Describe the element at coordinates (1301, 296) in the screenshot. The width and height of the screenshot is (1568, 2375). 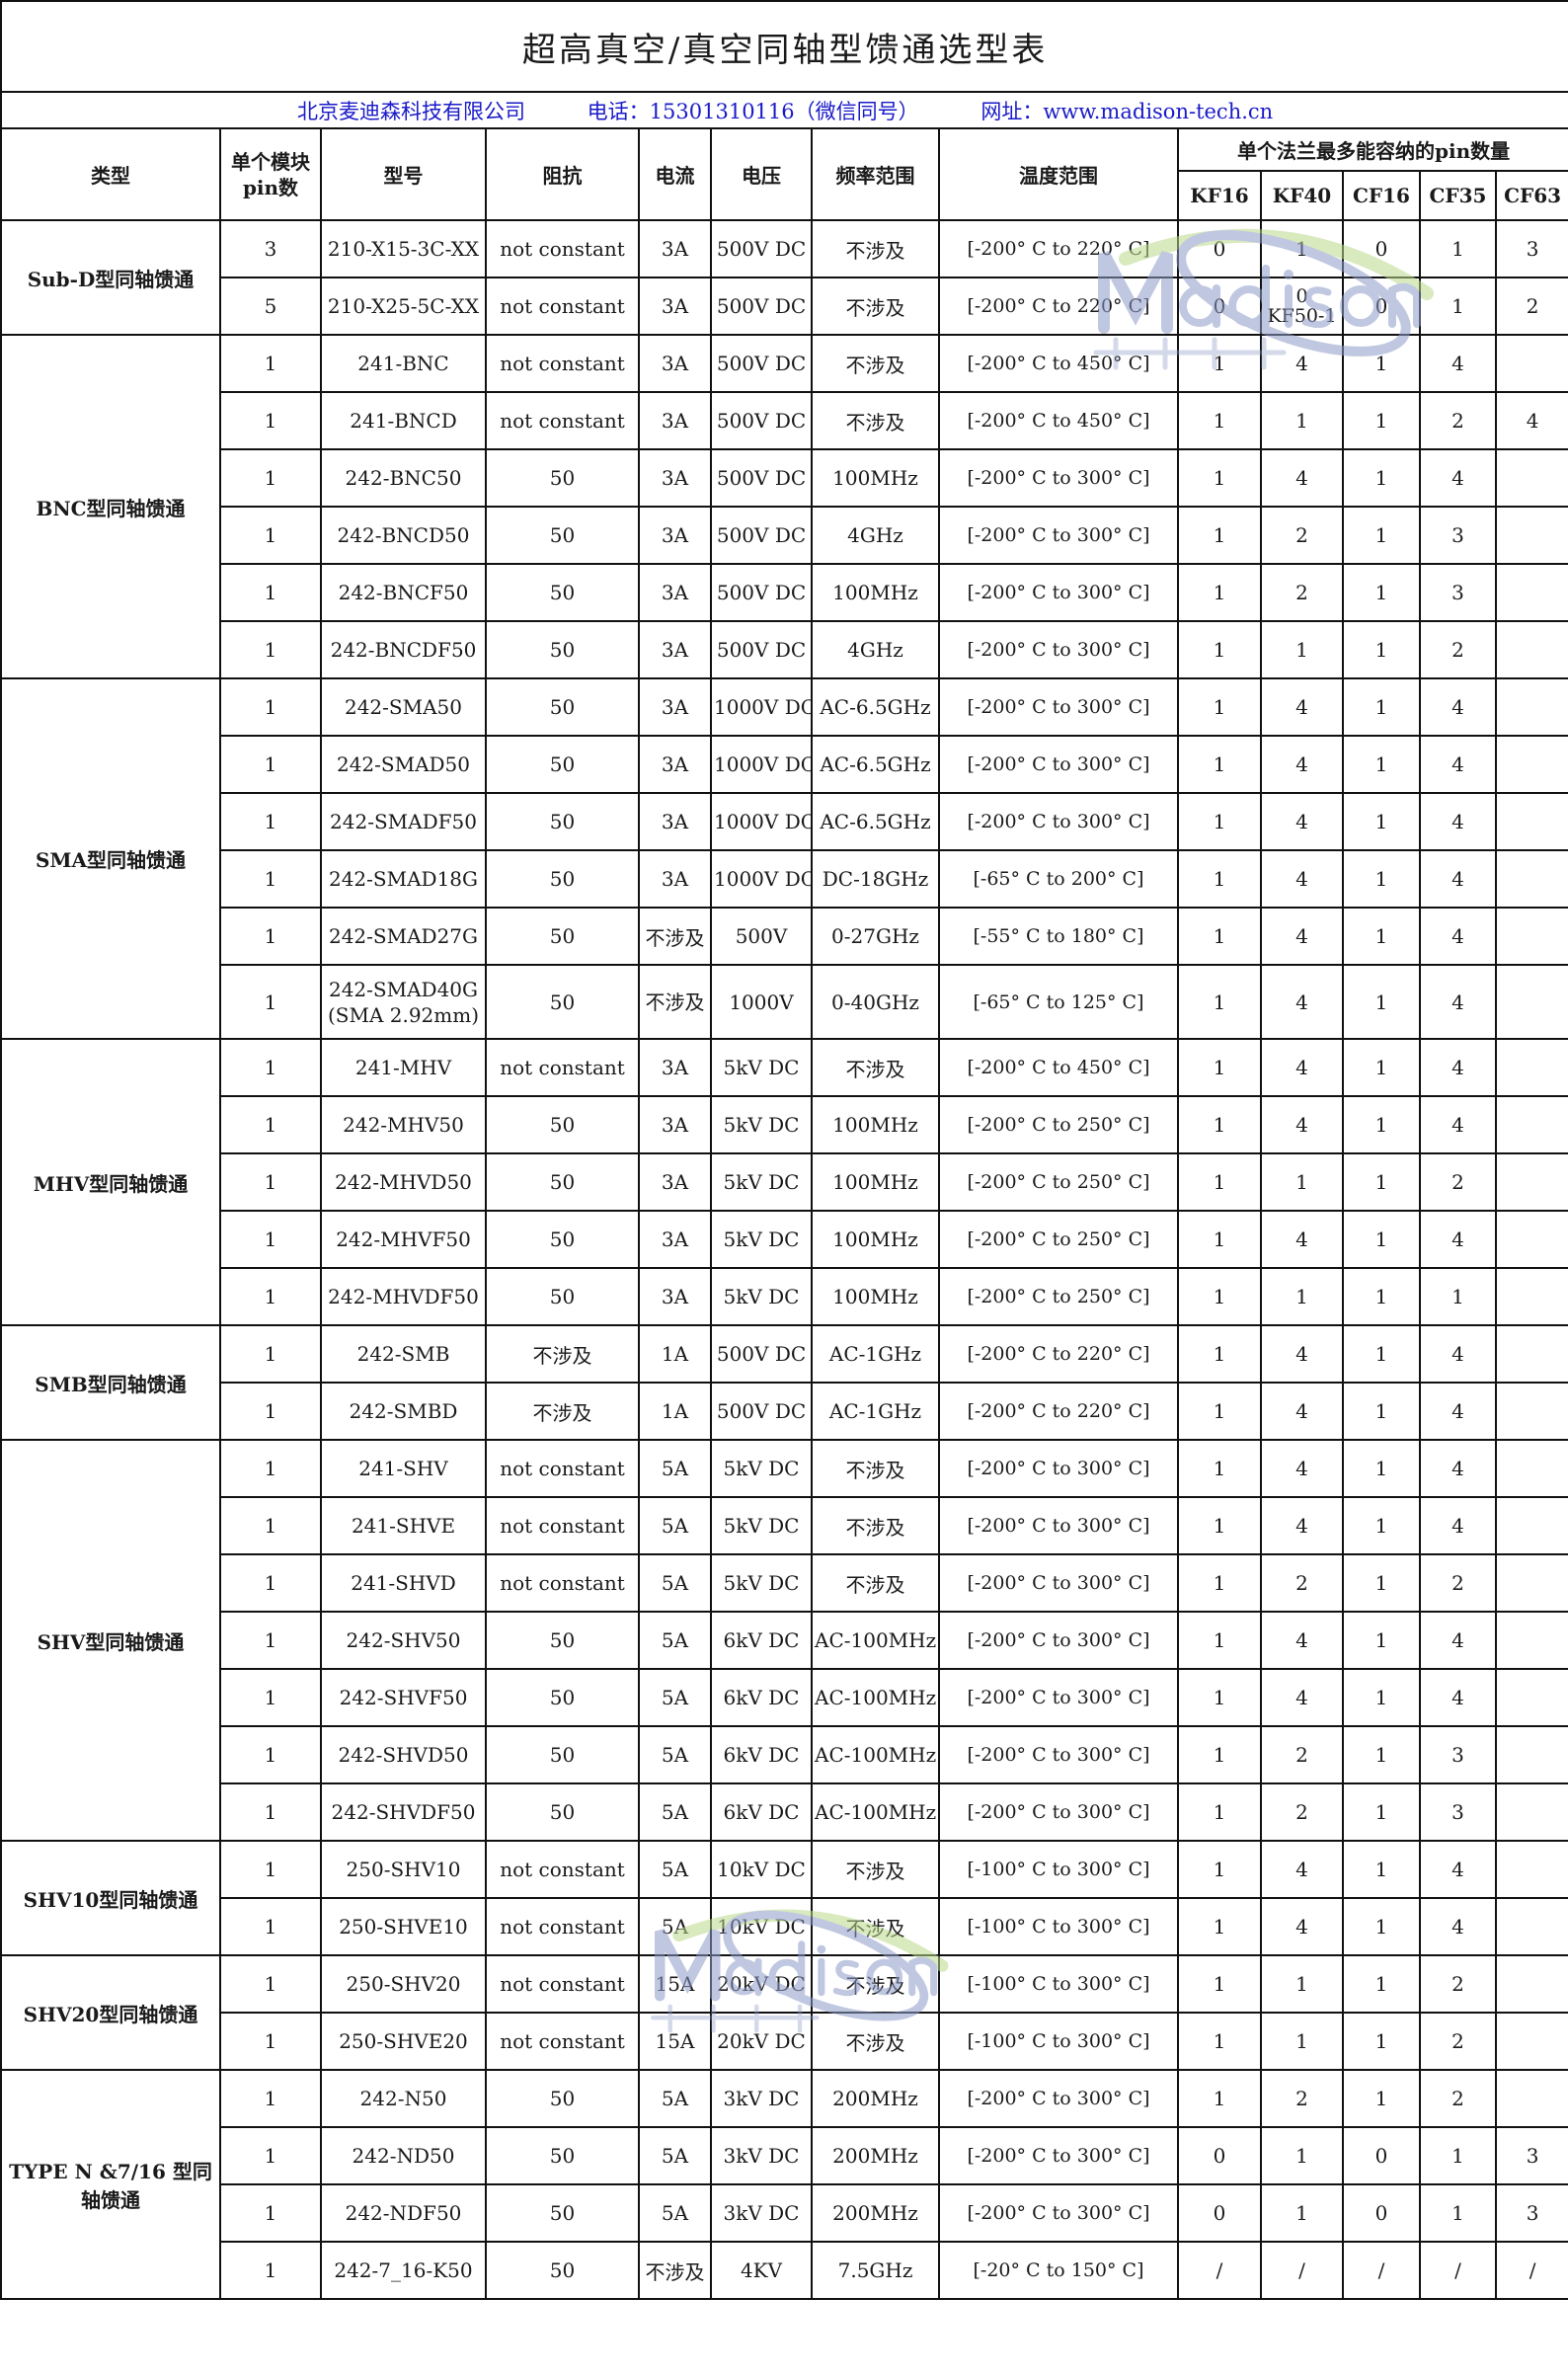
I see `pin-count-value: 0` at that location.